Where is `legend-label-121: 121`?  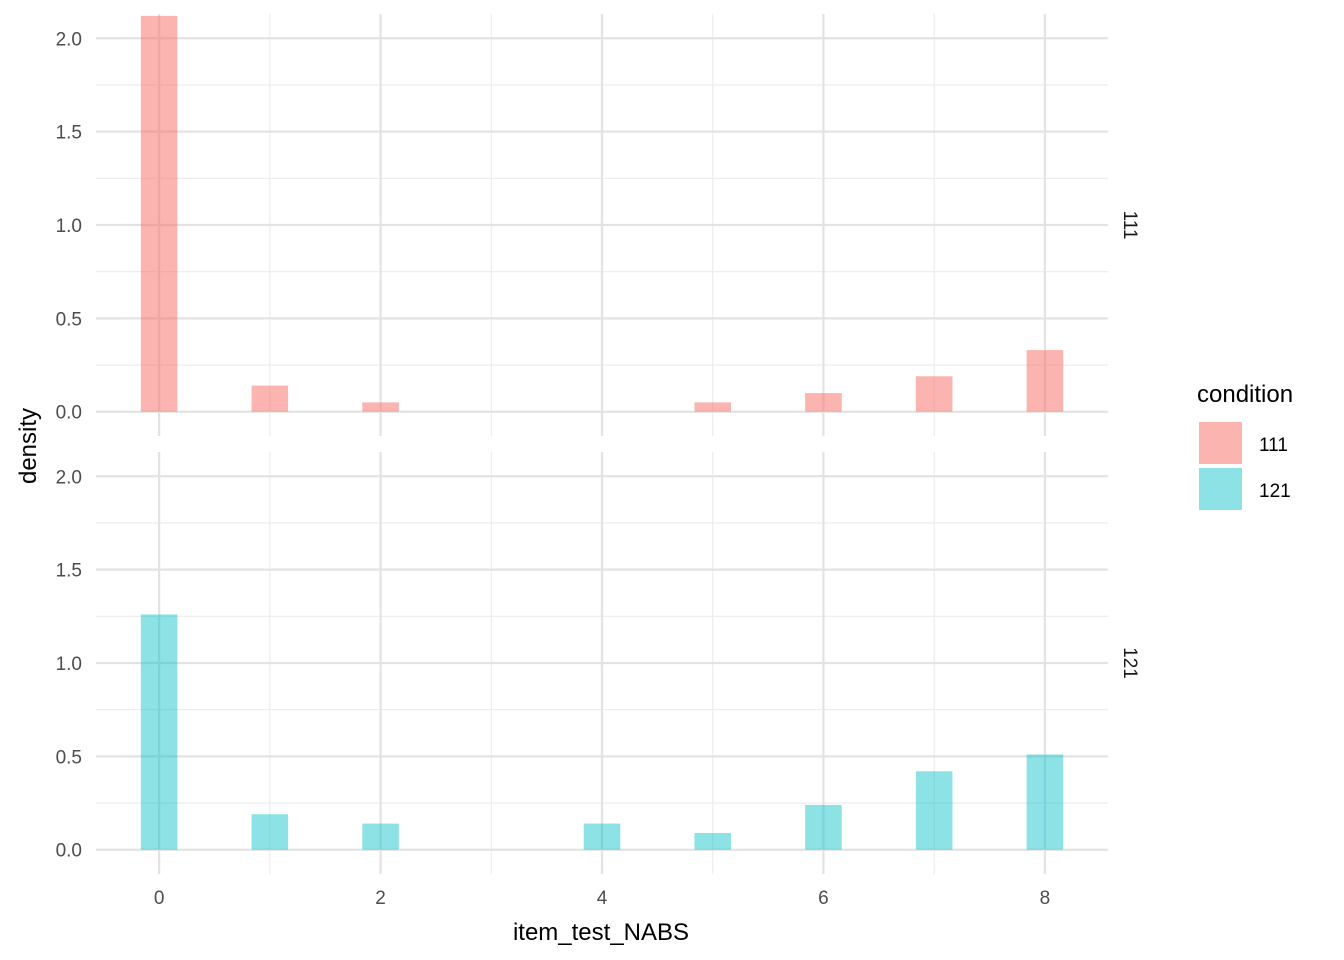 legend-label-121: 121 is located at coordinates (1275, 491).